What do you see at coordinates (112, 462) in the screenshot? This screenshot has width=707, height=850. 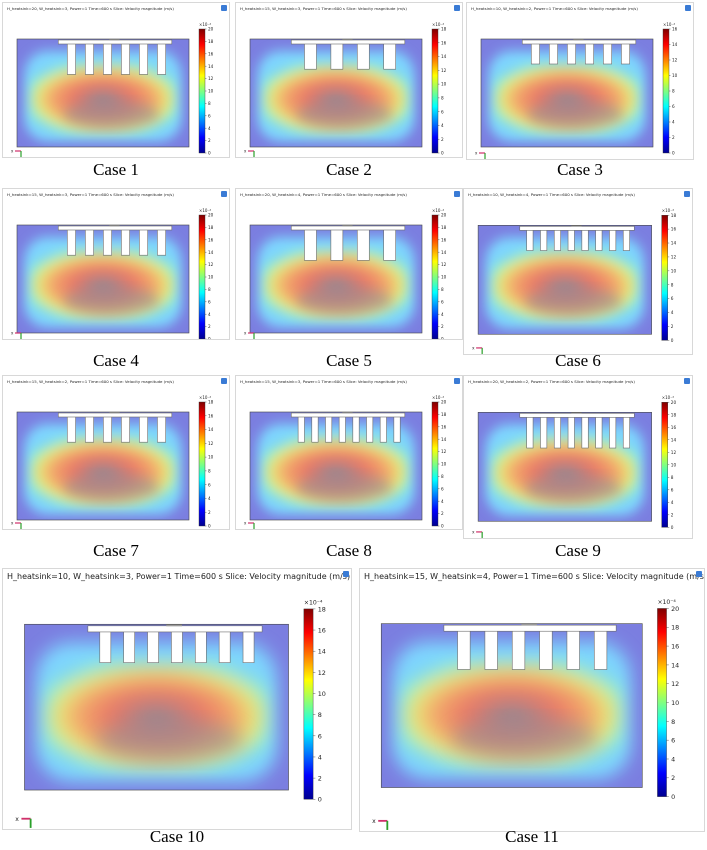 I see `velocity-plot: ×10⁻⁴18 16 14 12 10 8 6 4 2 0 x y` at bounding box center [112, 462].